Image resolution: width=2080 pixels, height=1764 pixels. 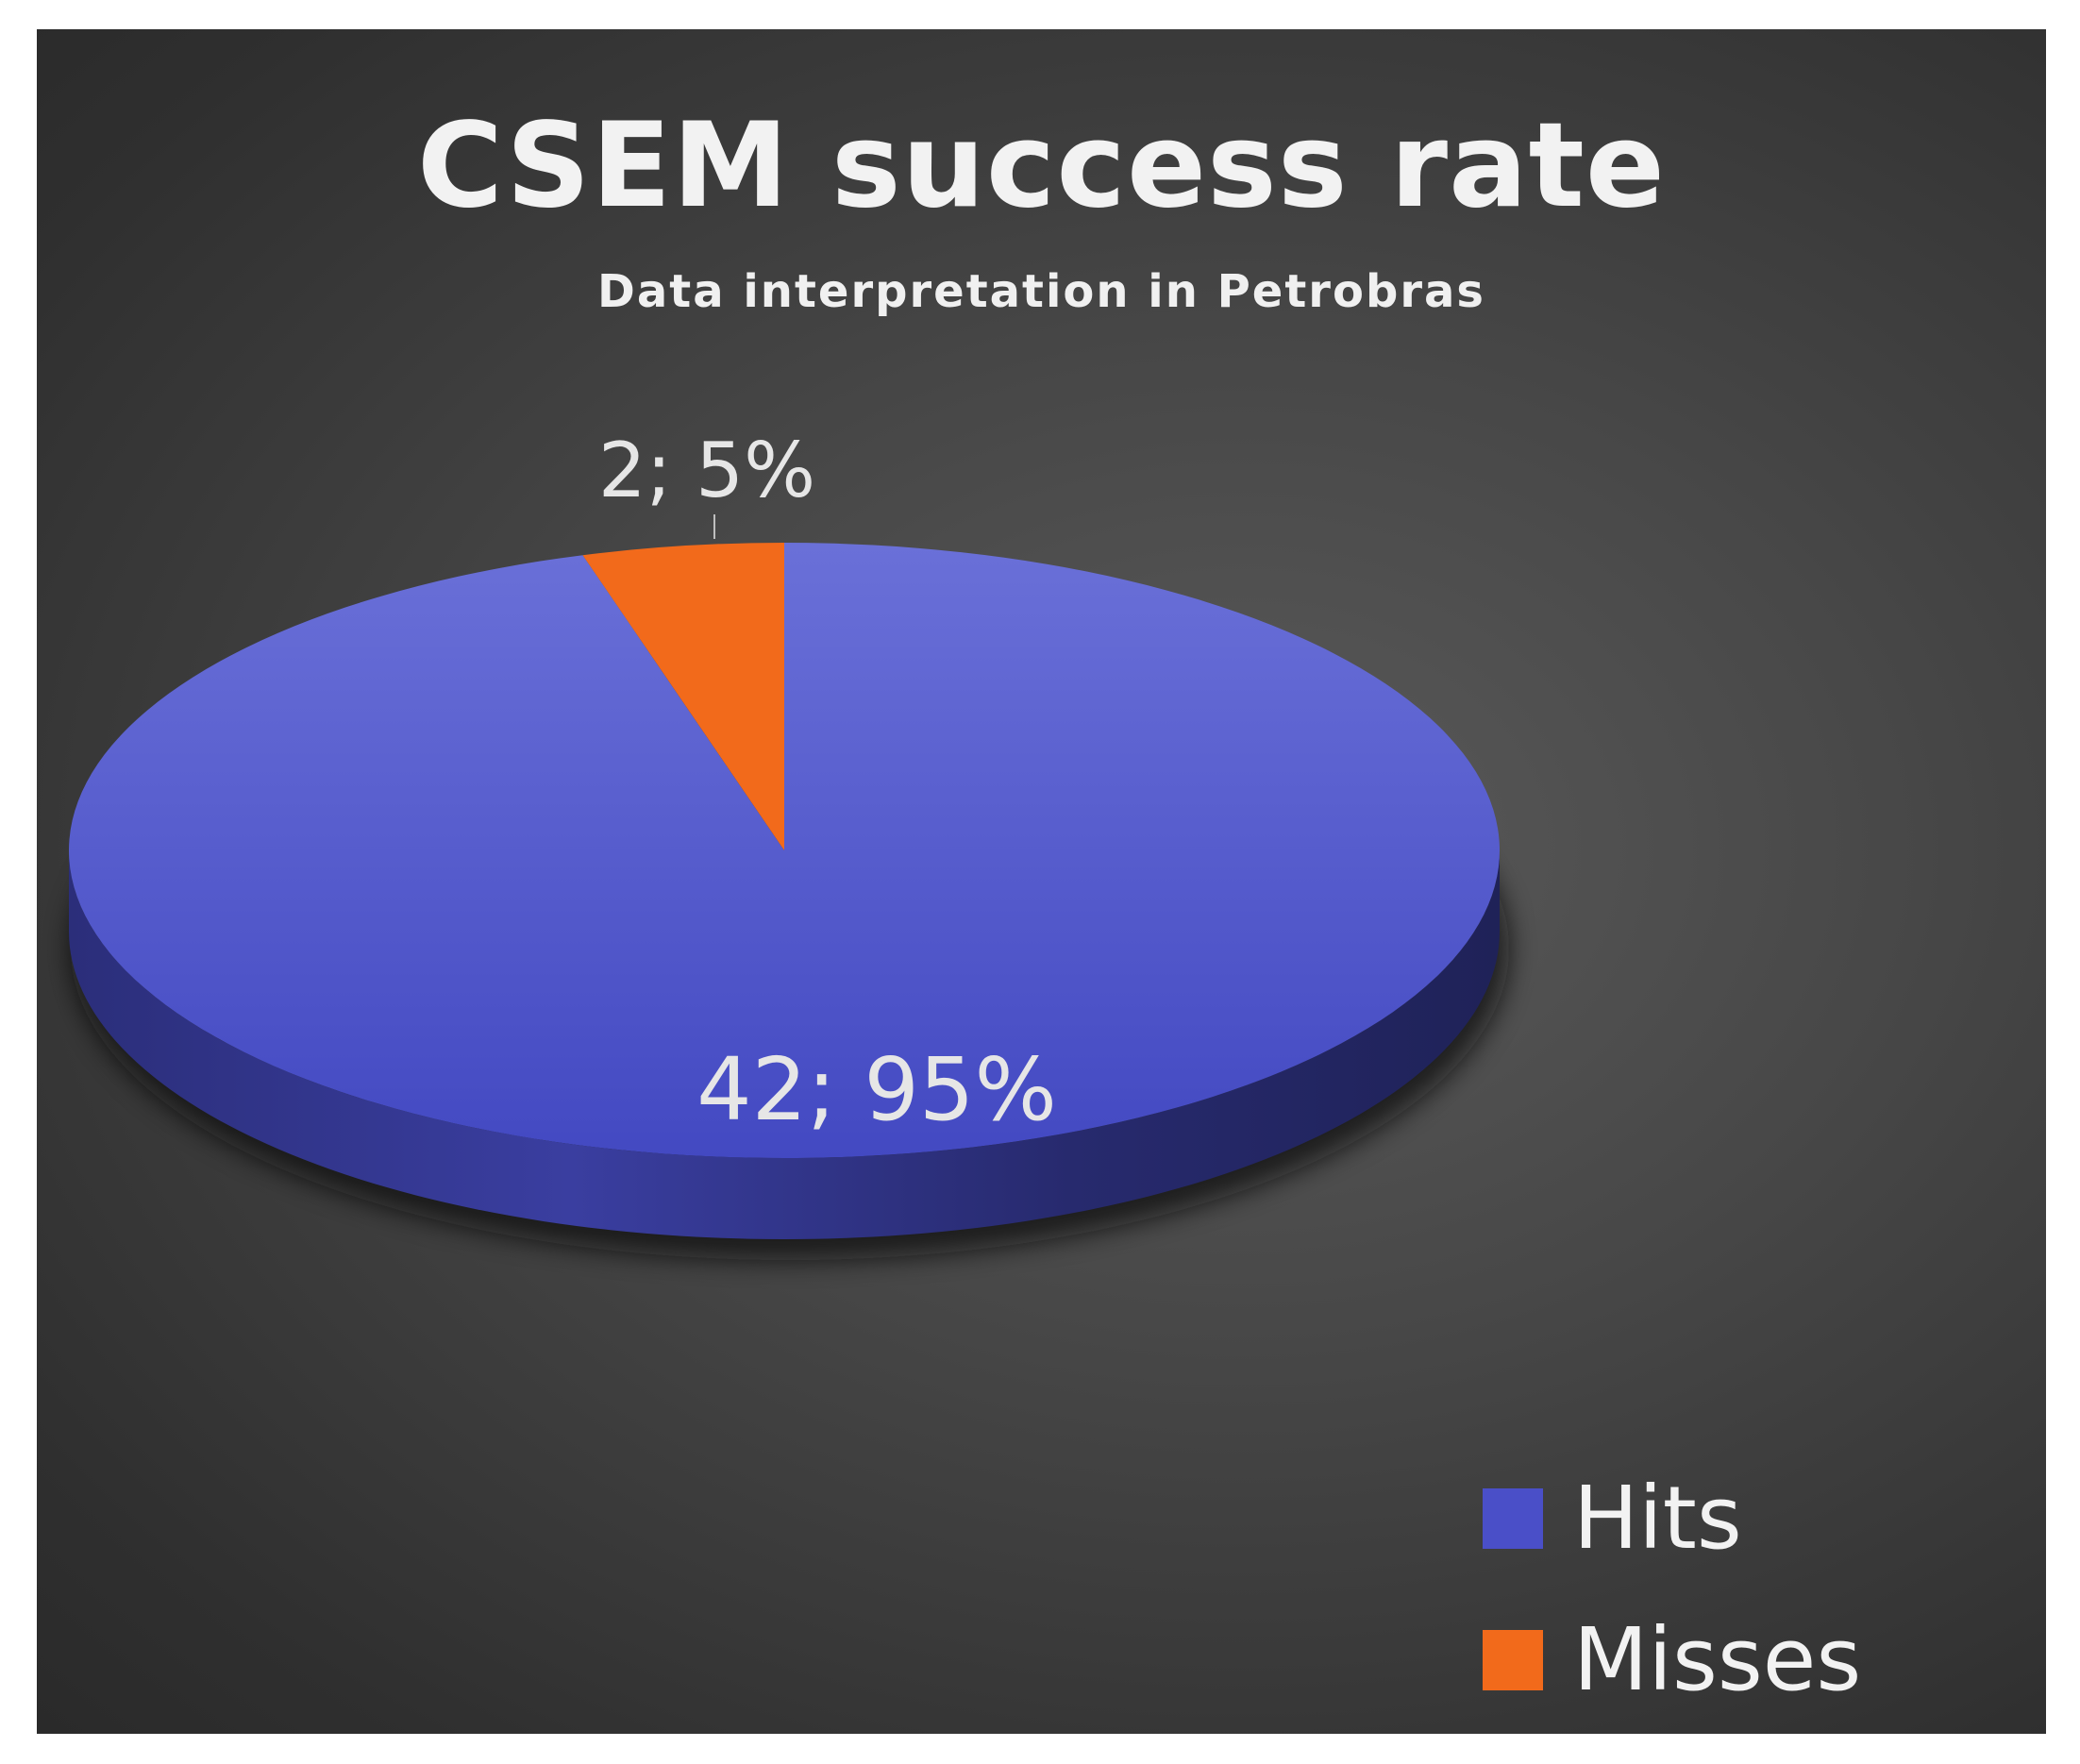 What do you see at coordinates (876, 1089) in the screenshot?
I see `data-label-hits: 42; 95%` at bounding box center [876, 1089].